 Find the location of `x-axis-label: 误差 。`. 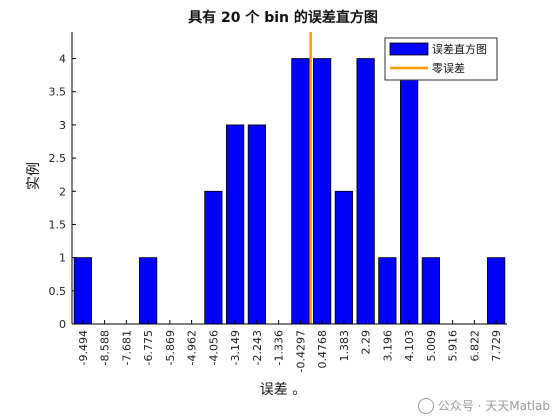

x-axis-label: 误差 。 is located at coordinates (283, 390).